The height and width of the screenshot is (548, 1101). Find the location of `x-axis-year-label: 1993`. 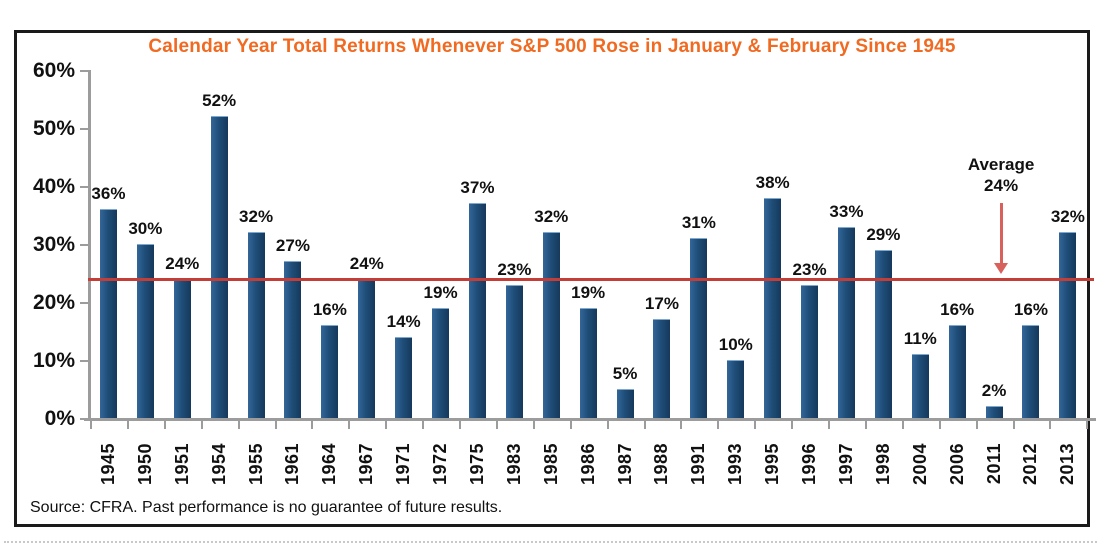

x-axis-year-label: 1993 is located at coordinates (735, 464).